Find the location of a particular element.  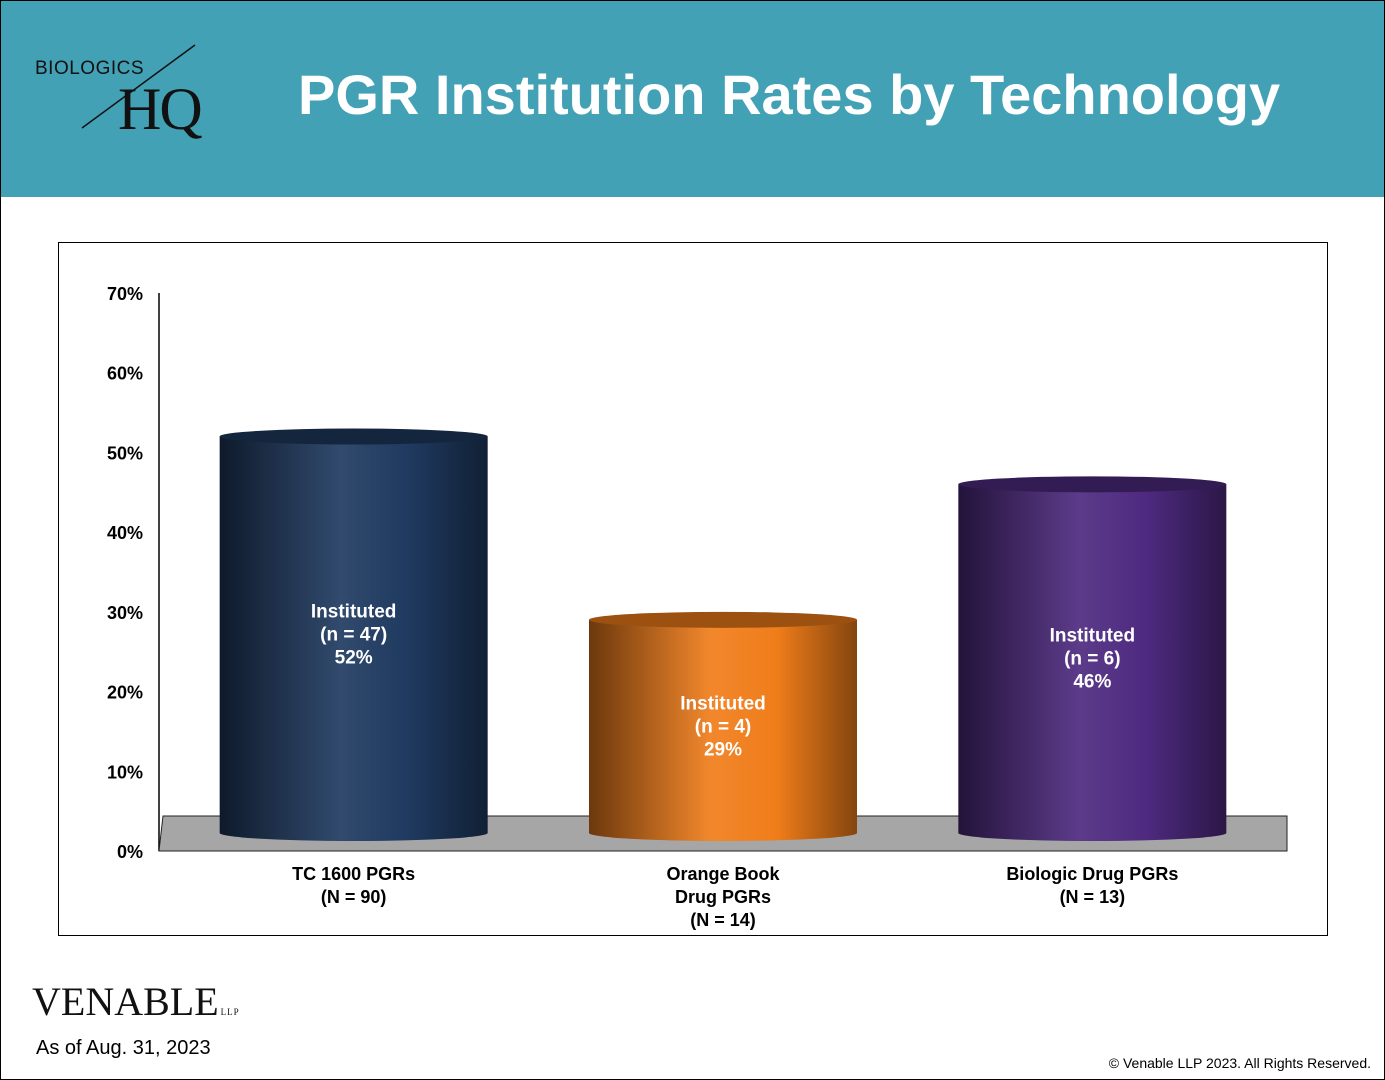

x-category-label: TC 1600 PGRs (N = 90) is located at coordinates (353, 885).